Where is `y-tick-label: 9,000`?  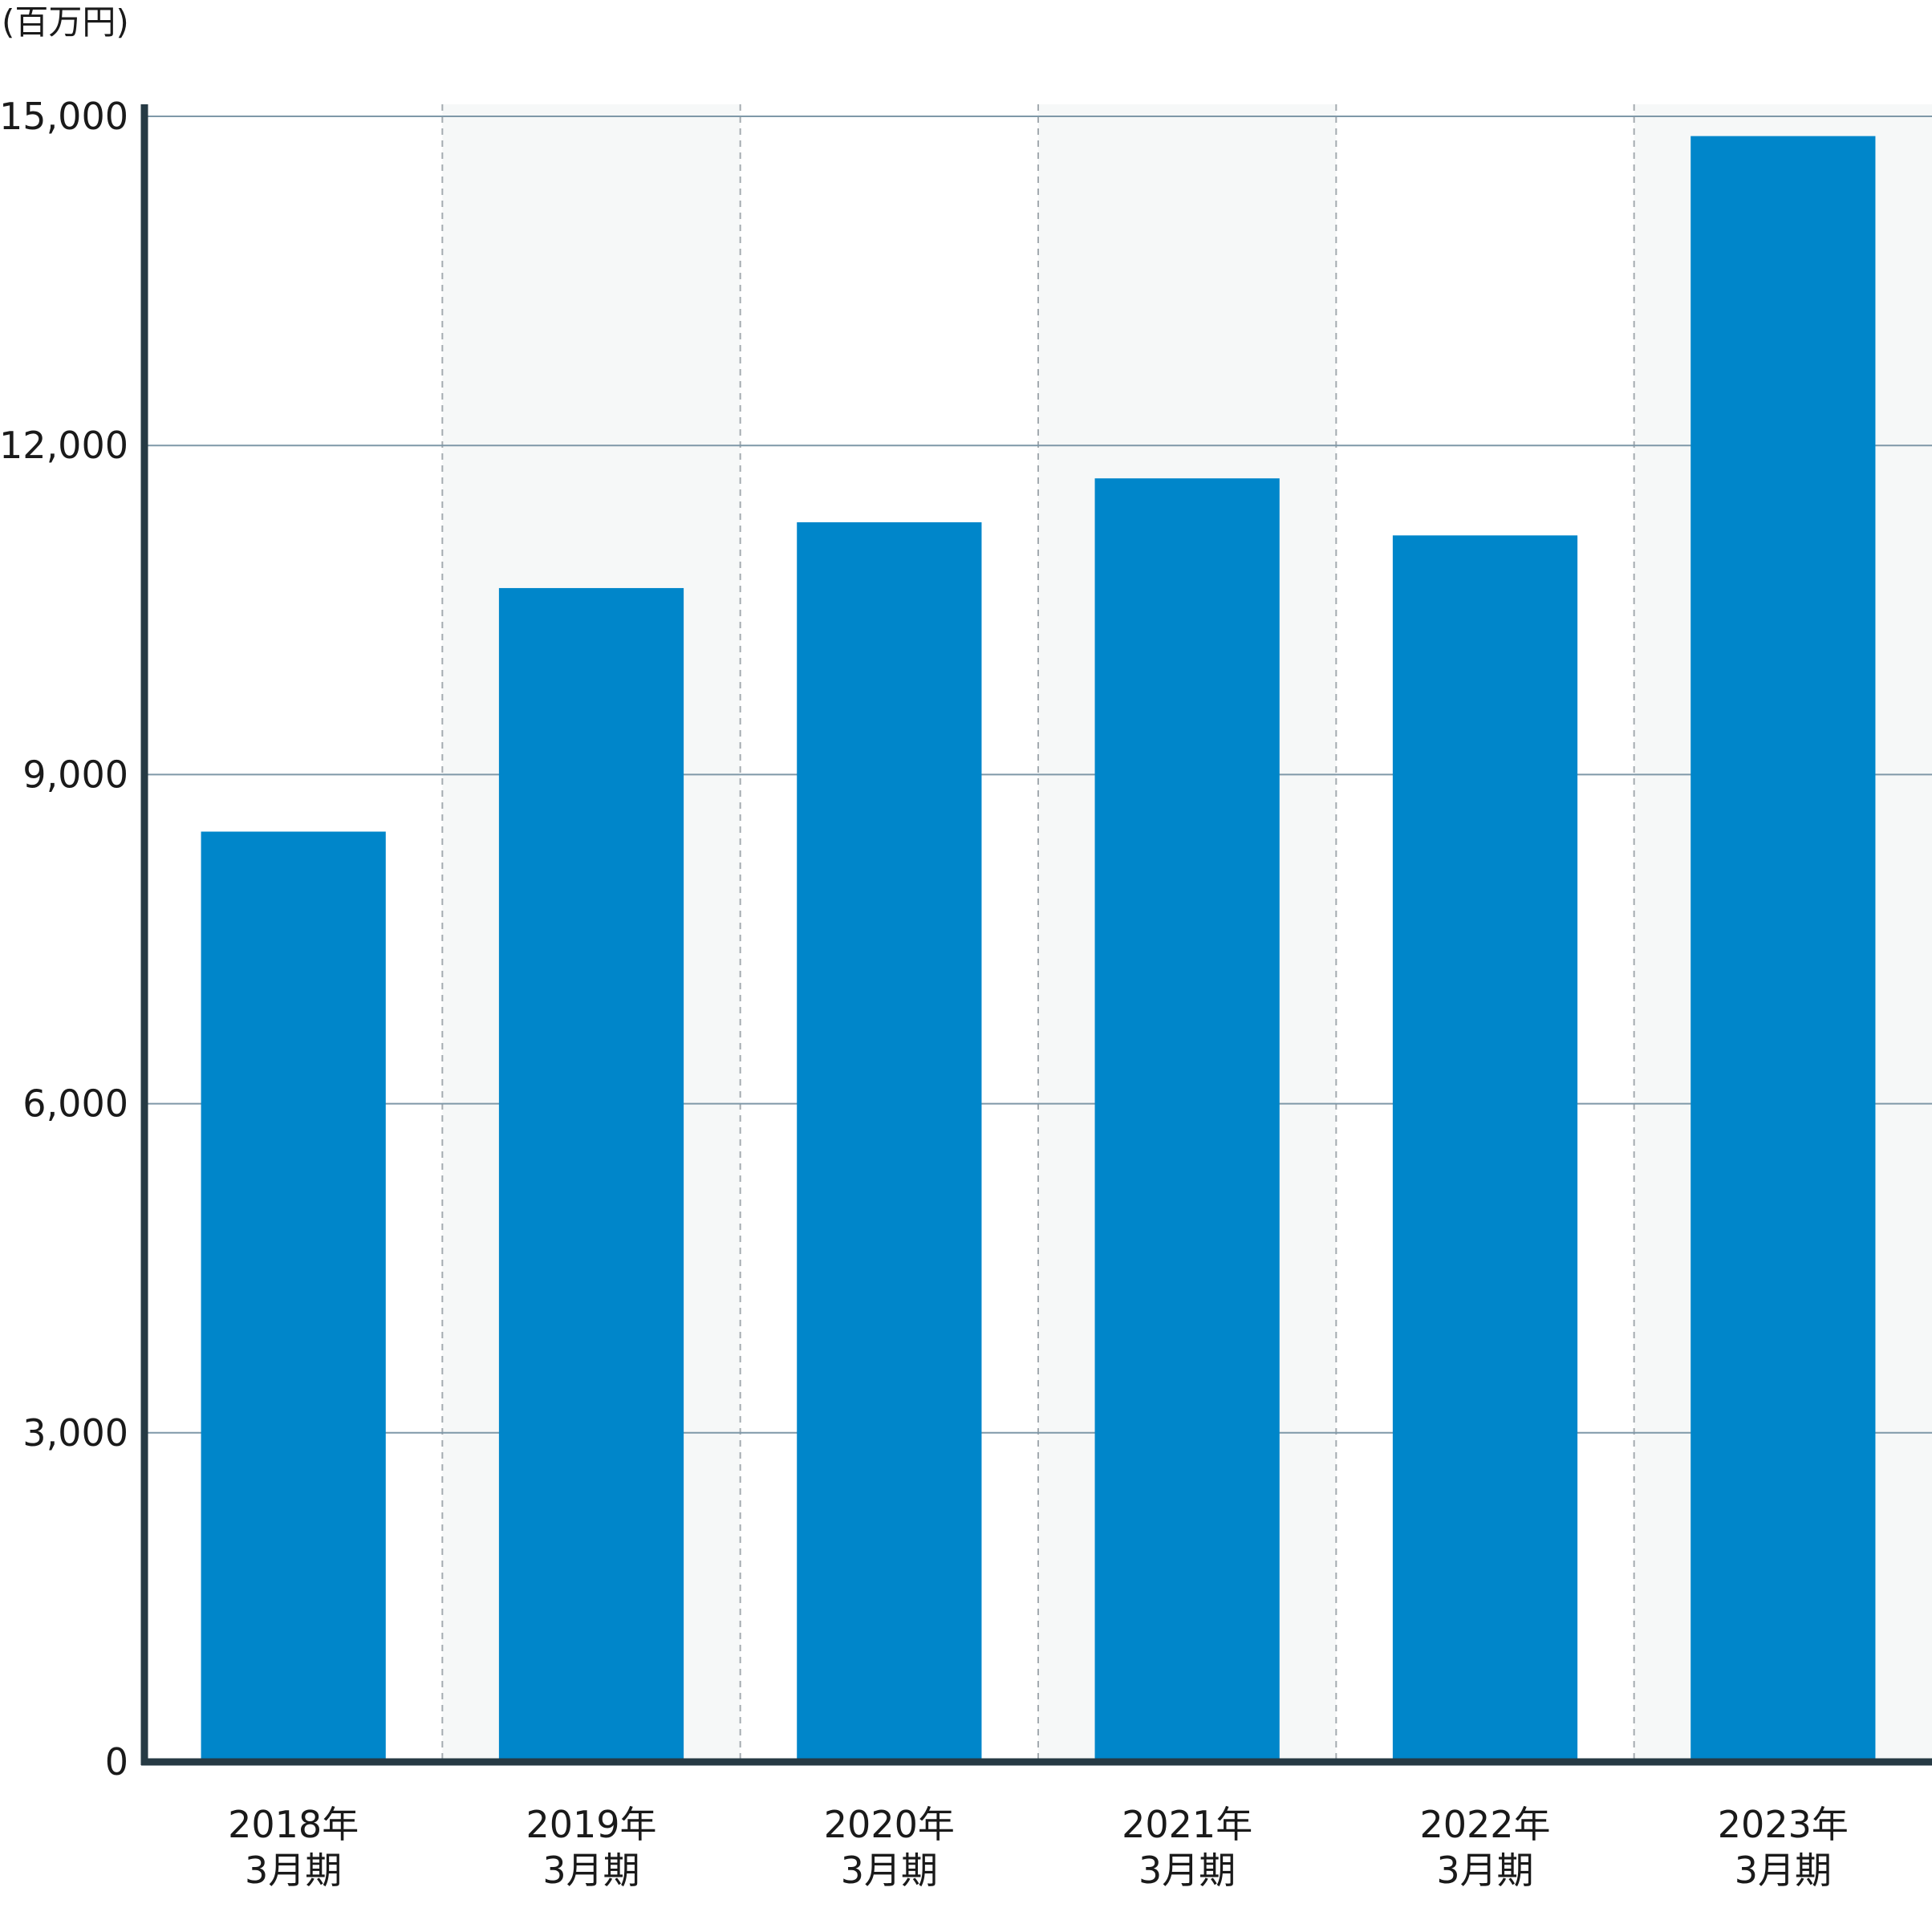 y-tick-label: 9,000 is located at coordinates (75, 774).